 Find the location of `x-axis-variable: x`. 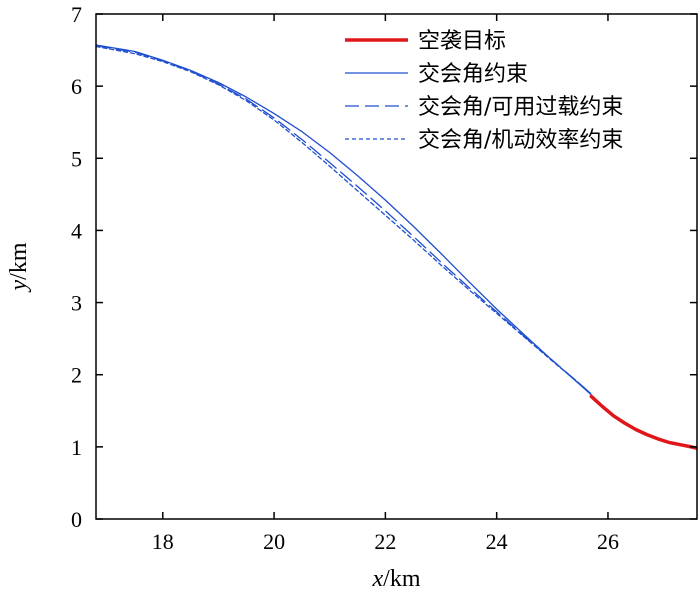

x-axis-variable: x is located at coordinates (378, 579).